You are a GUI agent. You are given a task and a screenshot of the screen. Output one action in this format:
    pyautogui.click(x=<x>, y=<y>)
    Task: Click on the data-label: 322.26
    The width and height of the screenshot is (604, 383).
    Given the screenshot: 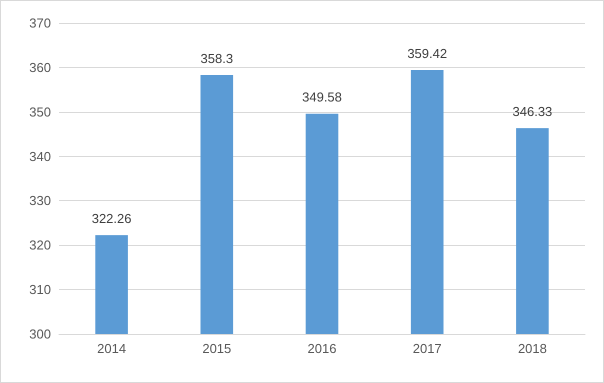 What is the action you would take?
    pyautogui.click(x=112, y=218)
    